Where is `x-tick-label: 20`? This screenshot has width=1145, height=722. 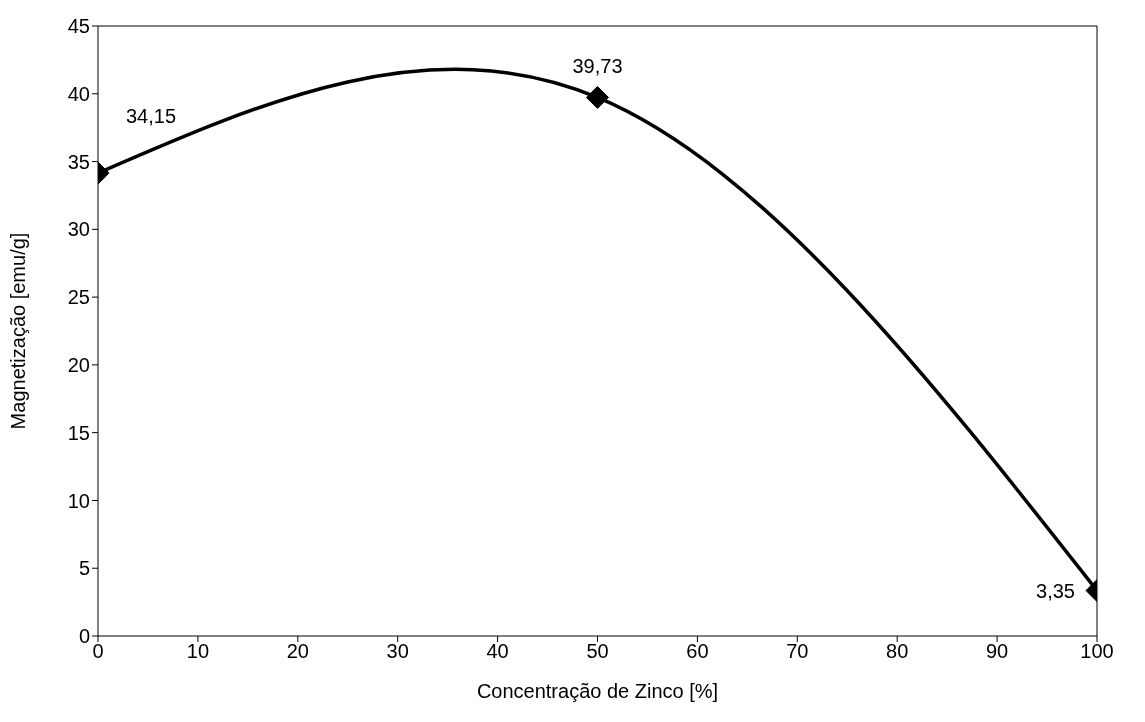 x-tick-label: 20 is located at coordinates (297, 651).